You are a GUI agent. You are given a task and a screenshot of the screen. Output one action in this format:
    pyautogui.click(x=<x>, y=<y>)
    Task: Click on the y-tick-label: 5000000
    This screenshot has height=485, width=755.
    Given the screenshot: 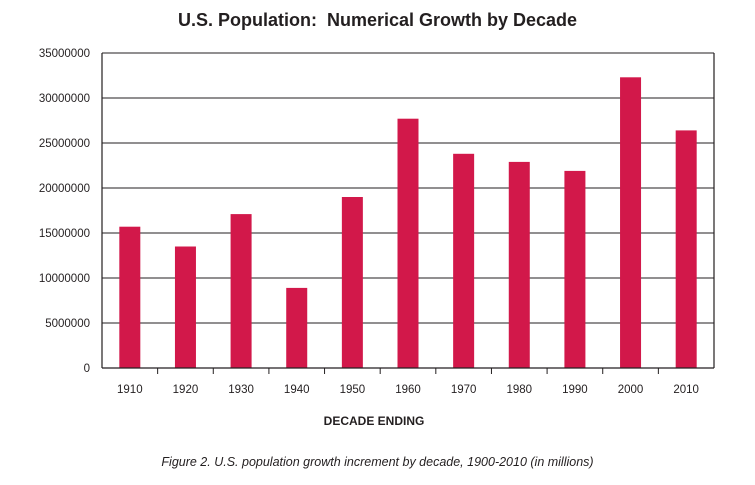 What is the action you would take?
    pyautogui.click(x=67, y=324)
    